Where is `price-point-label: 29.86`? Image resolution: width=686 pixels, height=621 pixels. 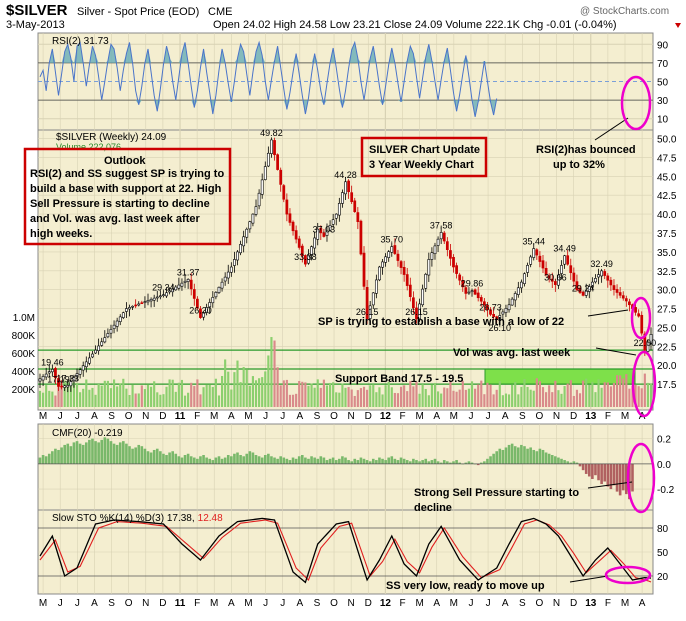
price-point-label: 29.86 is located at coordinates (472, 284).